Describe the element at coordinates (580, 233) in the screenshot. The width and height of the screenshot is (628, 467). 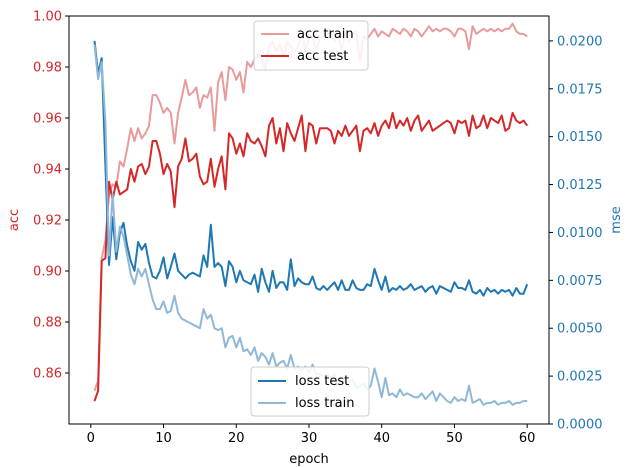
I see `y-right-tick-label: 0.0100` at that location.